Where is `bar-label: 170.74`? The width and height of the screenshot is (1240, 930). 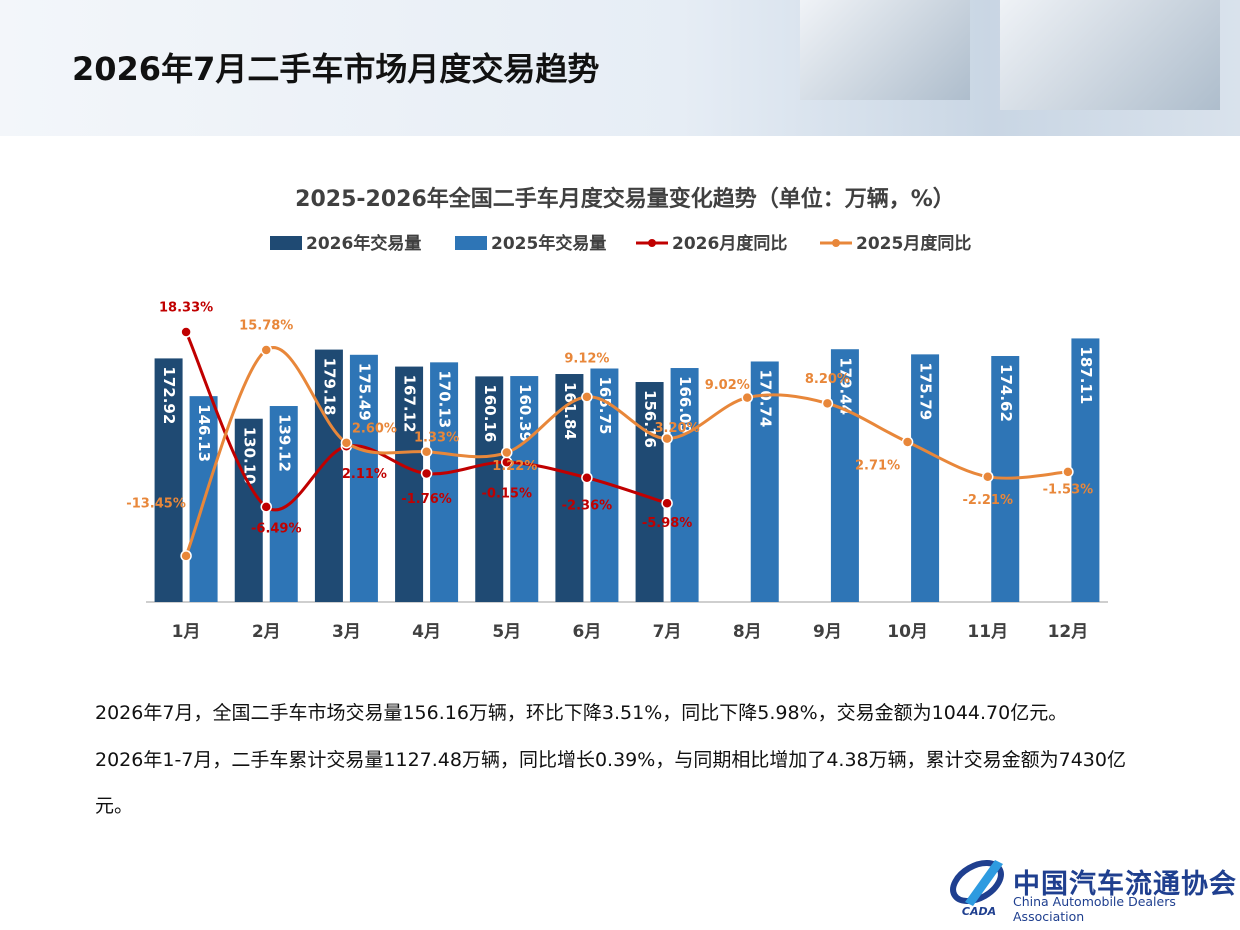 bar-label: 170.74 is located at coordinates (765, 398).